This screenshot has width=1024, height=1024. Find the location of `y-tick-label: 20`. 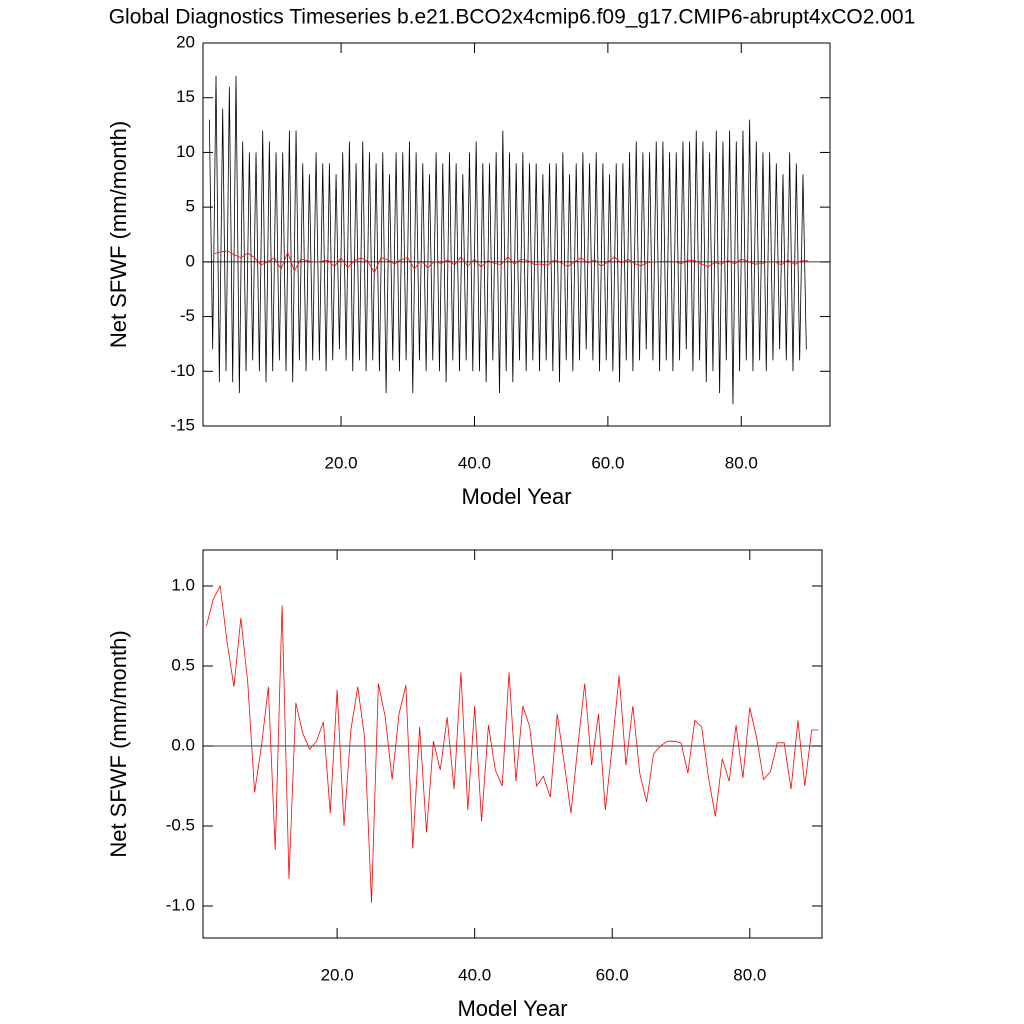

y-tick-label: 20 is located at coordinates (185, 41).